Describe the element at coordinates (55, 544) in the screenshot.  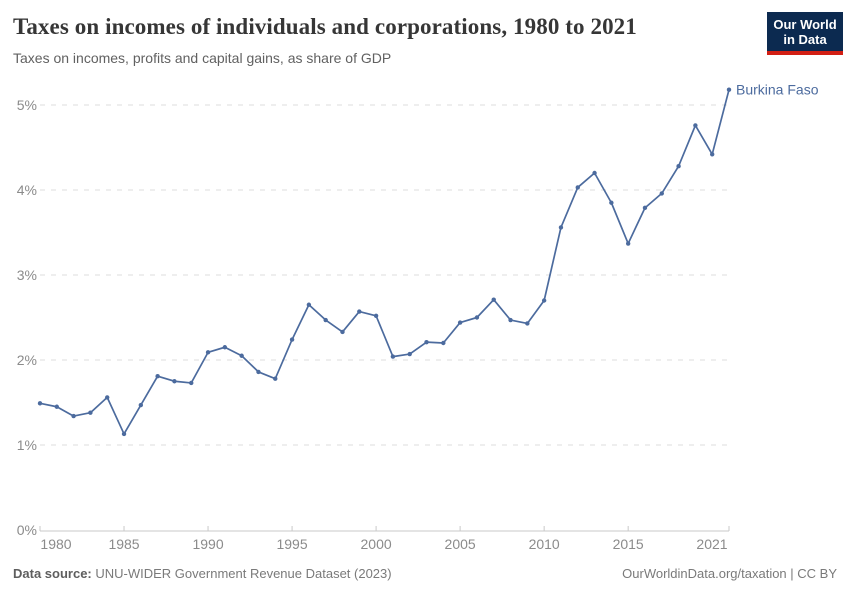
I see `x-tick-label: 1980` at that location.